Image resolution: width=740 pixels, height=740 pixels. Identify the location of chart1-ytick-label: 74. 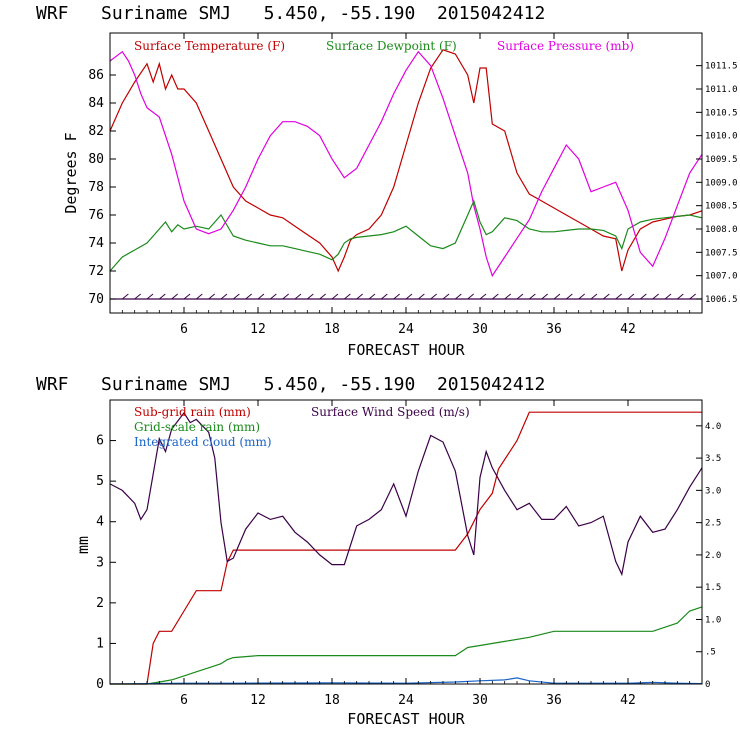
(96, 243).